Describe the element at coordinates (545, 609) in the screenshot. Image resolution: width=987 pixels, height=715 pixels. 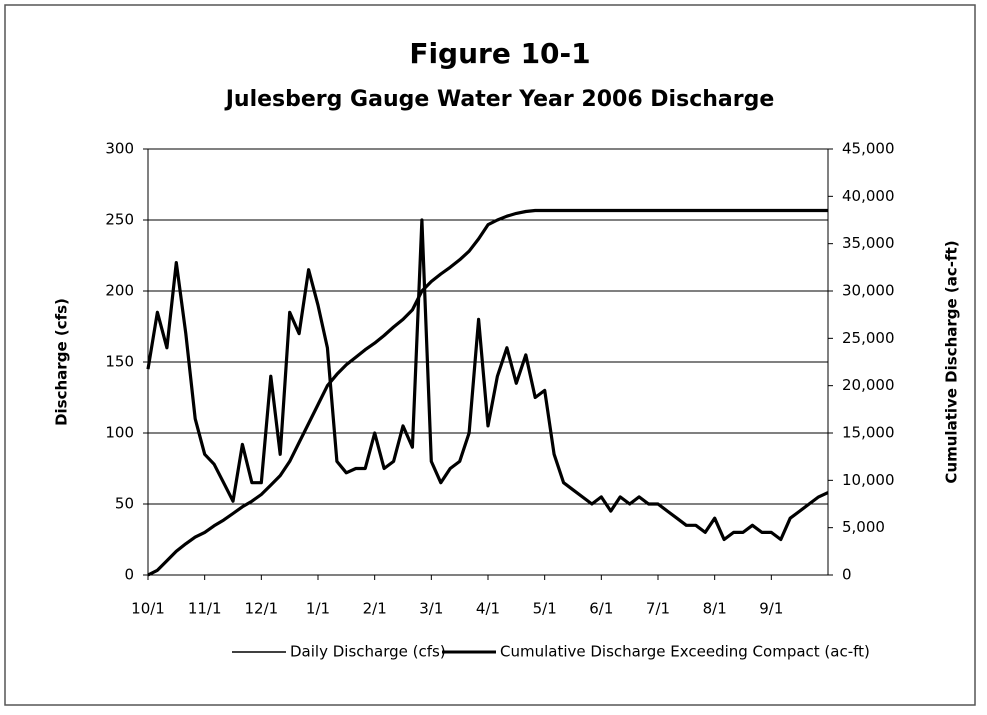
I see `x-tick-label: 5/1` at that location.